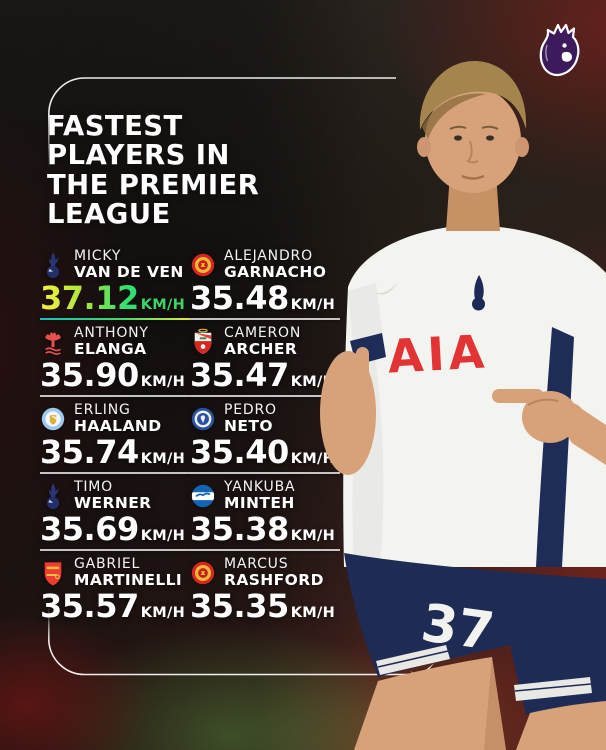 This screenshot has width=606, height=750. What do you see at coordinates (89, 606) in the screenshot?
I see `speed-value: 35.57` at bounding box center [89, 606].